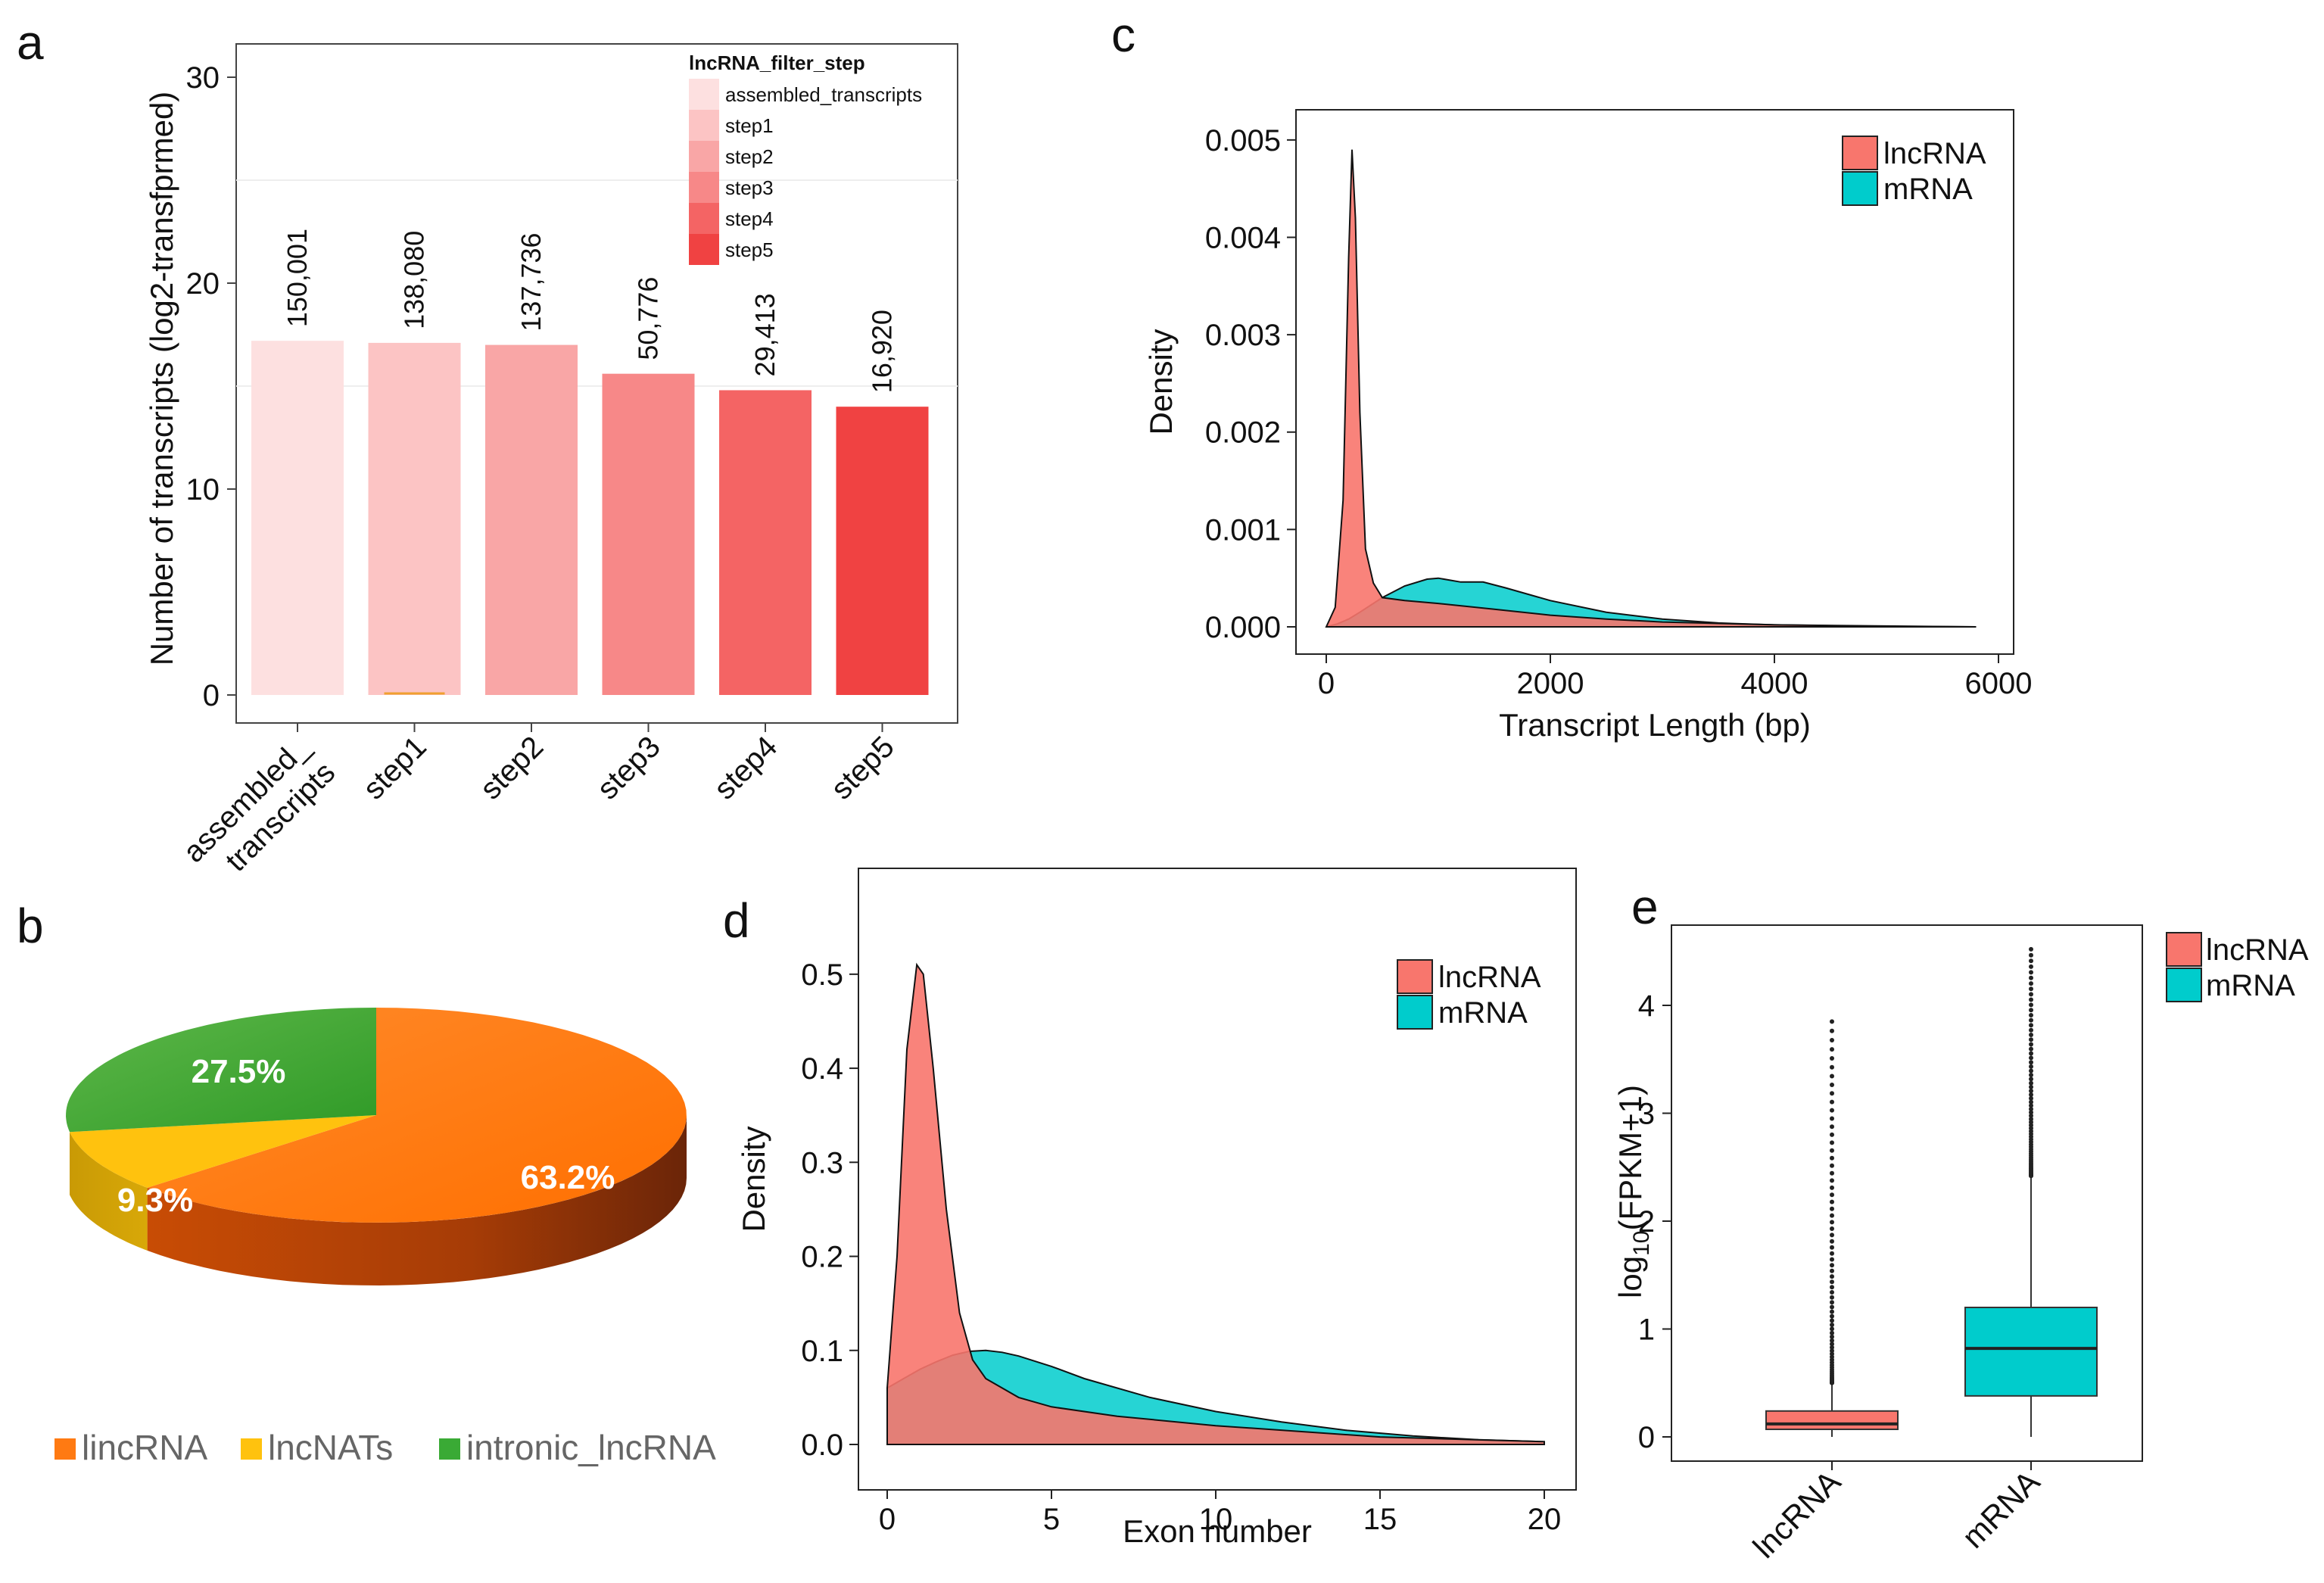  Describe the element at coordinates (822, 1445) in the screenshot. I see `y-tick-label: 0.0` at that location.